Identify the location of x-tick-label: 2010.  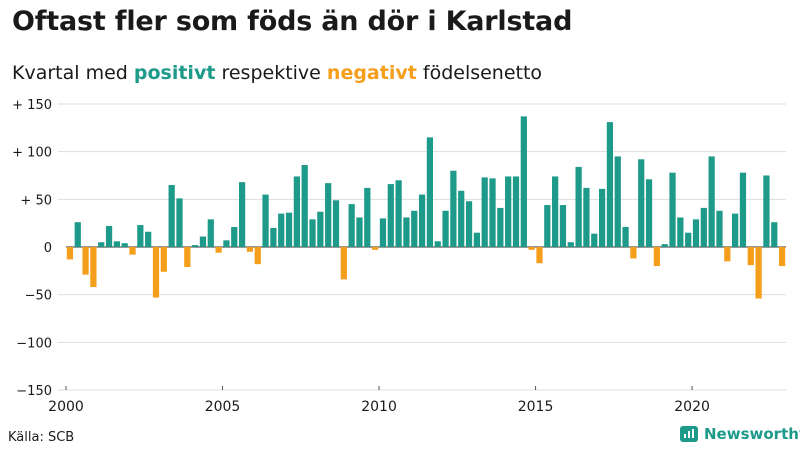
(379, 407).